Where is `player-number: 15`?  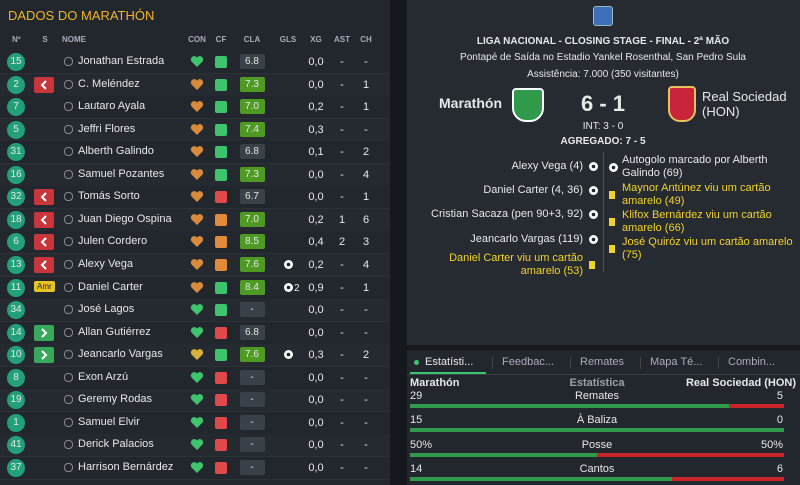 player-number: 15 is located at coordinates (16, 61).